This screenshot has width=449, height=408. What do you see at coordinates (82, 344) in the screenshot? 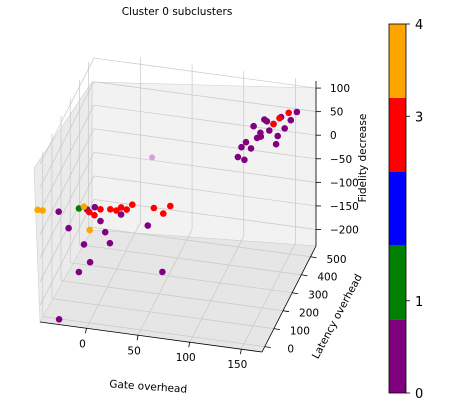
I see `x-tick-label: 0` at bounding box center [82, 344].